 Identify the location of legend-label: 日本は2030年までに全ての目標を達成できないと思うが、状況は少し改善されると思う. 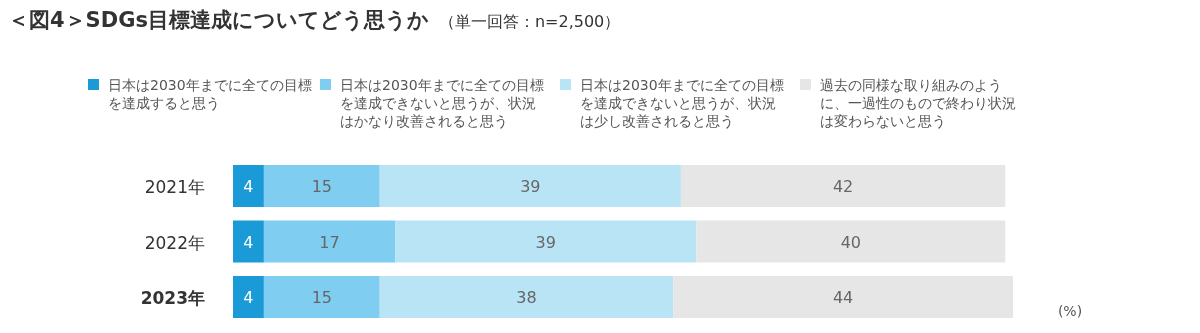
(682, 103).